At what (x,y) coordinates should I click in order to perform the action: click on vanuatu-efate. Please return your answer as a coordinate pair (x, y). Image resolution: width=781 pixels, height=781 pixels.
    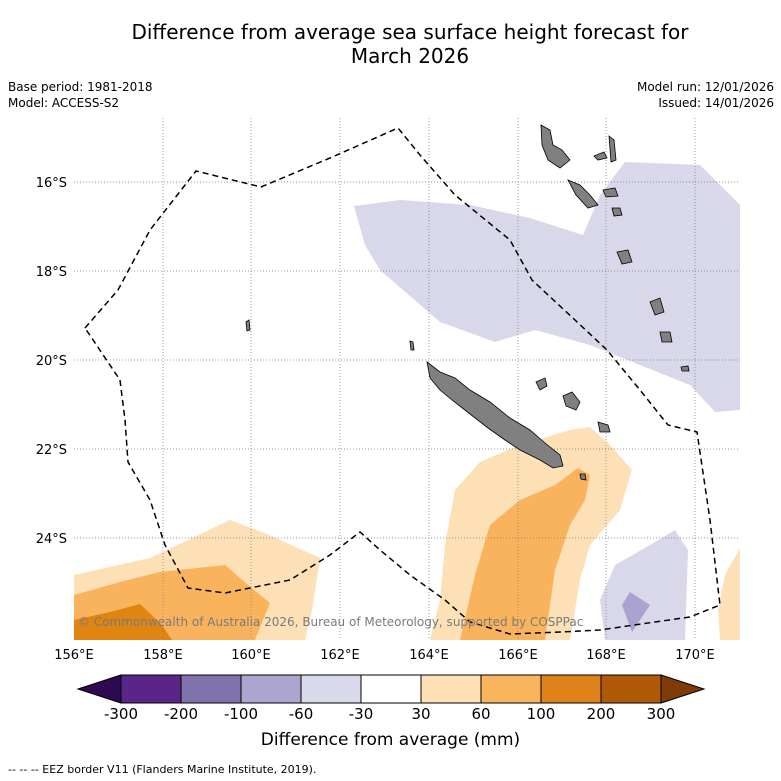
    Looking at the image, I should click on (624, 257).